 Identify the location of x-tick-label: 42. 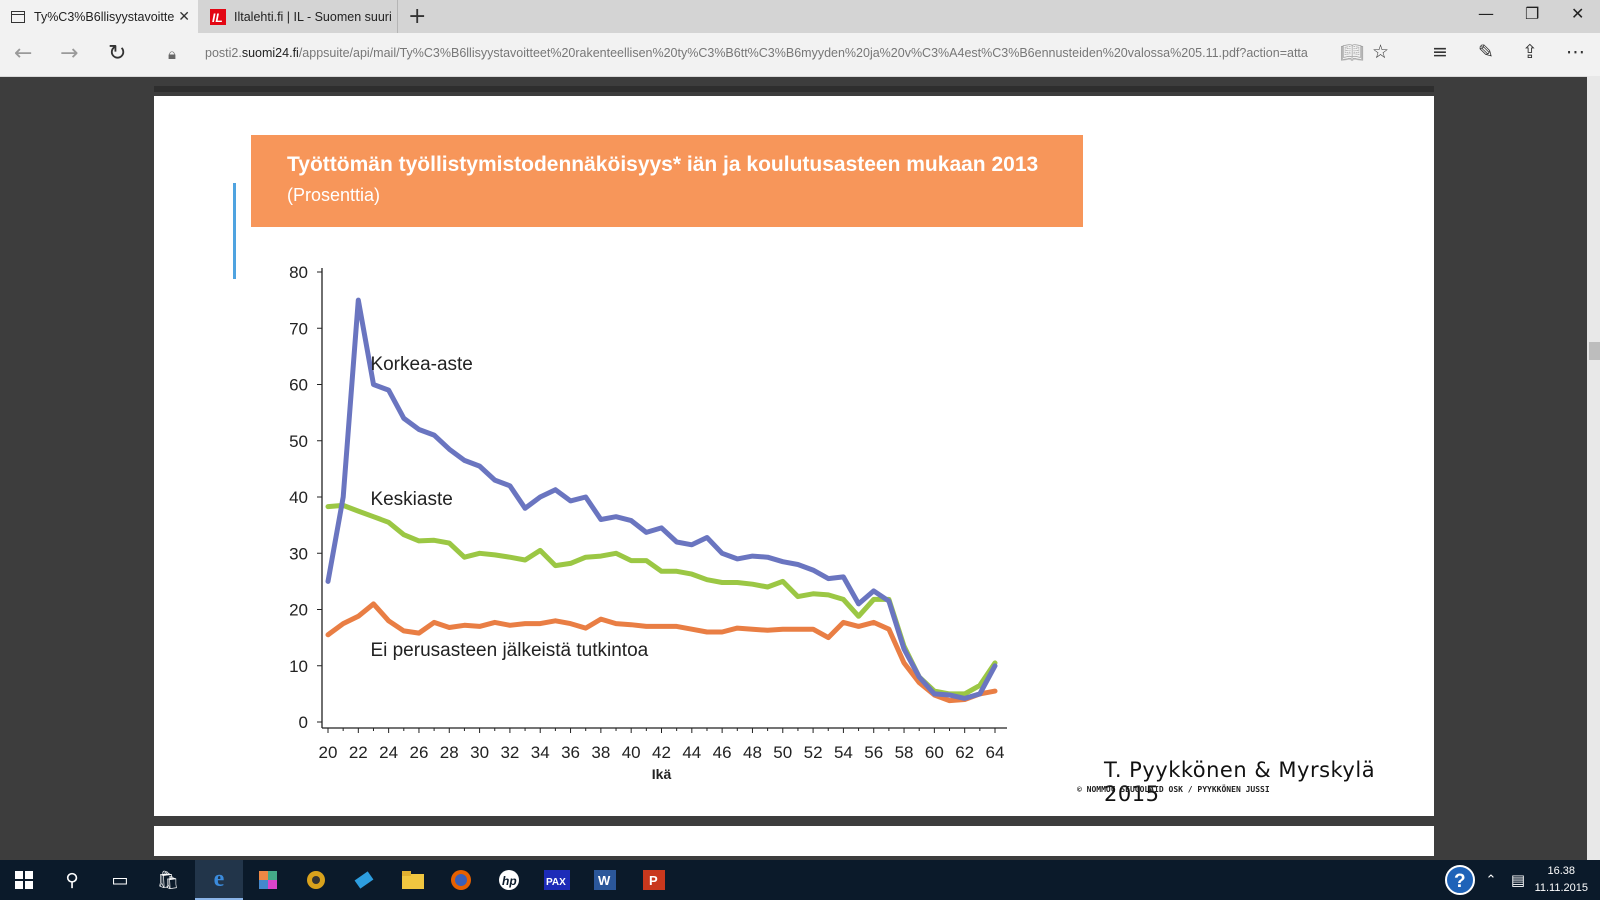
(661, 752).